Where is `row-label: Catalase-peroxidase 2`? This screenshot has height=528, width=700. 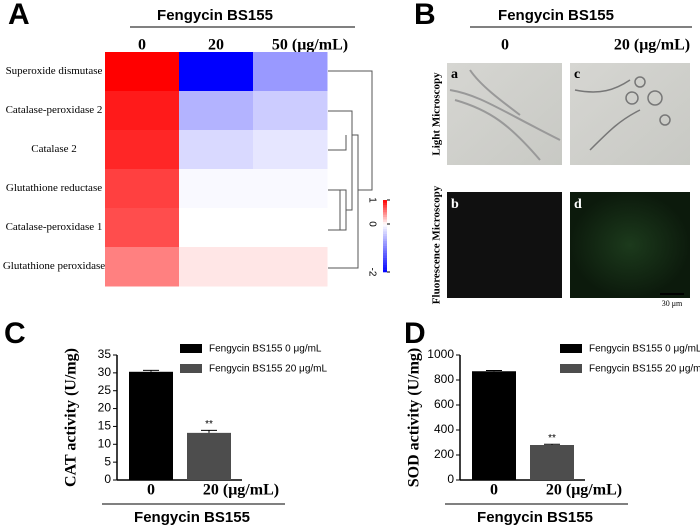
row-label: Catalase-peroxidase 2 is located at coordinates (54, 110).